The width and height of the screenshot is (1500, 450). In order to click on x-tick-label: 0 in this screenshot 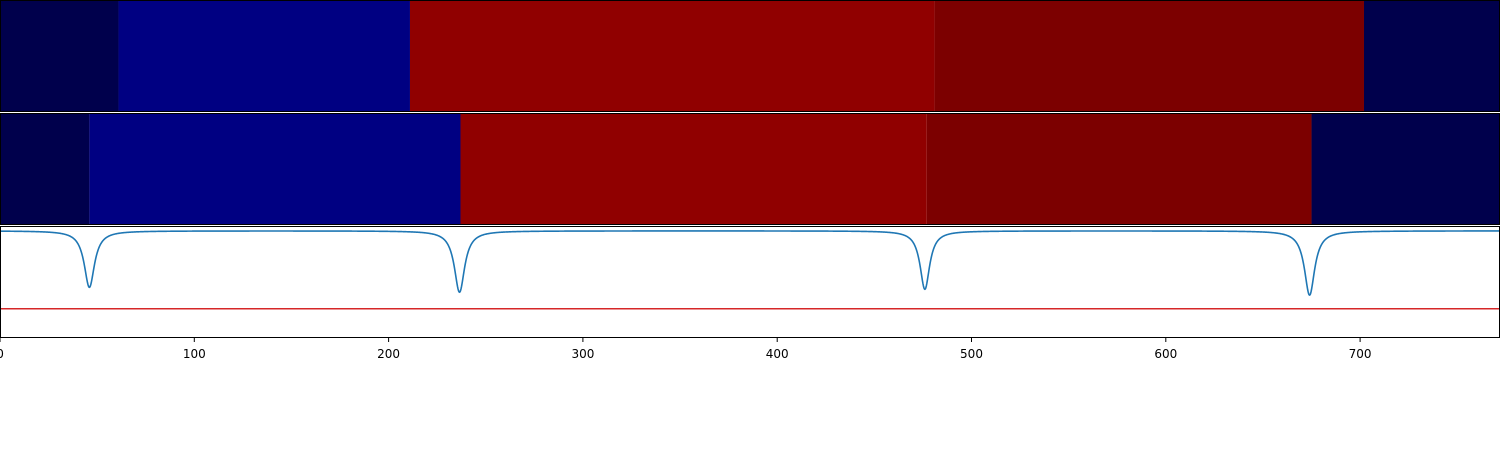, I will do `click(2, 354)`.